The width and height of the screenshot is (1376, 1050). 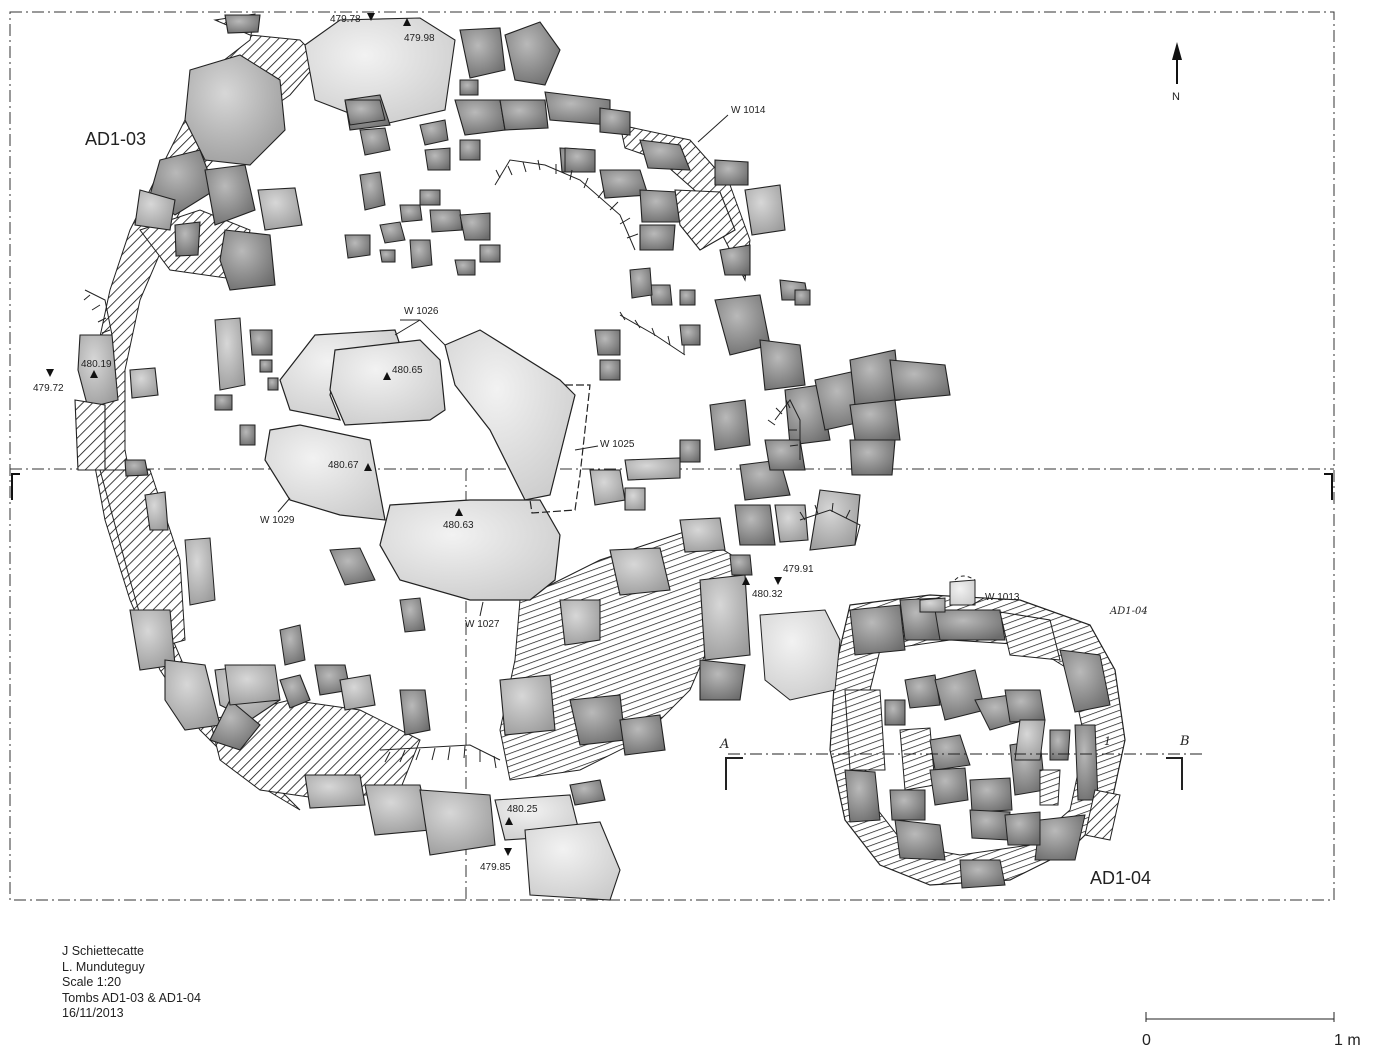 I want to click on elevation-479-72: 479.72, so click(x=48, y=388).